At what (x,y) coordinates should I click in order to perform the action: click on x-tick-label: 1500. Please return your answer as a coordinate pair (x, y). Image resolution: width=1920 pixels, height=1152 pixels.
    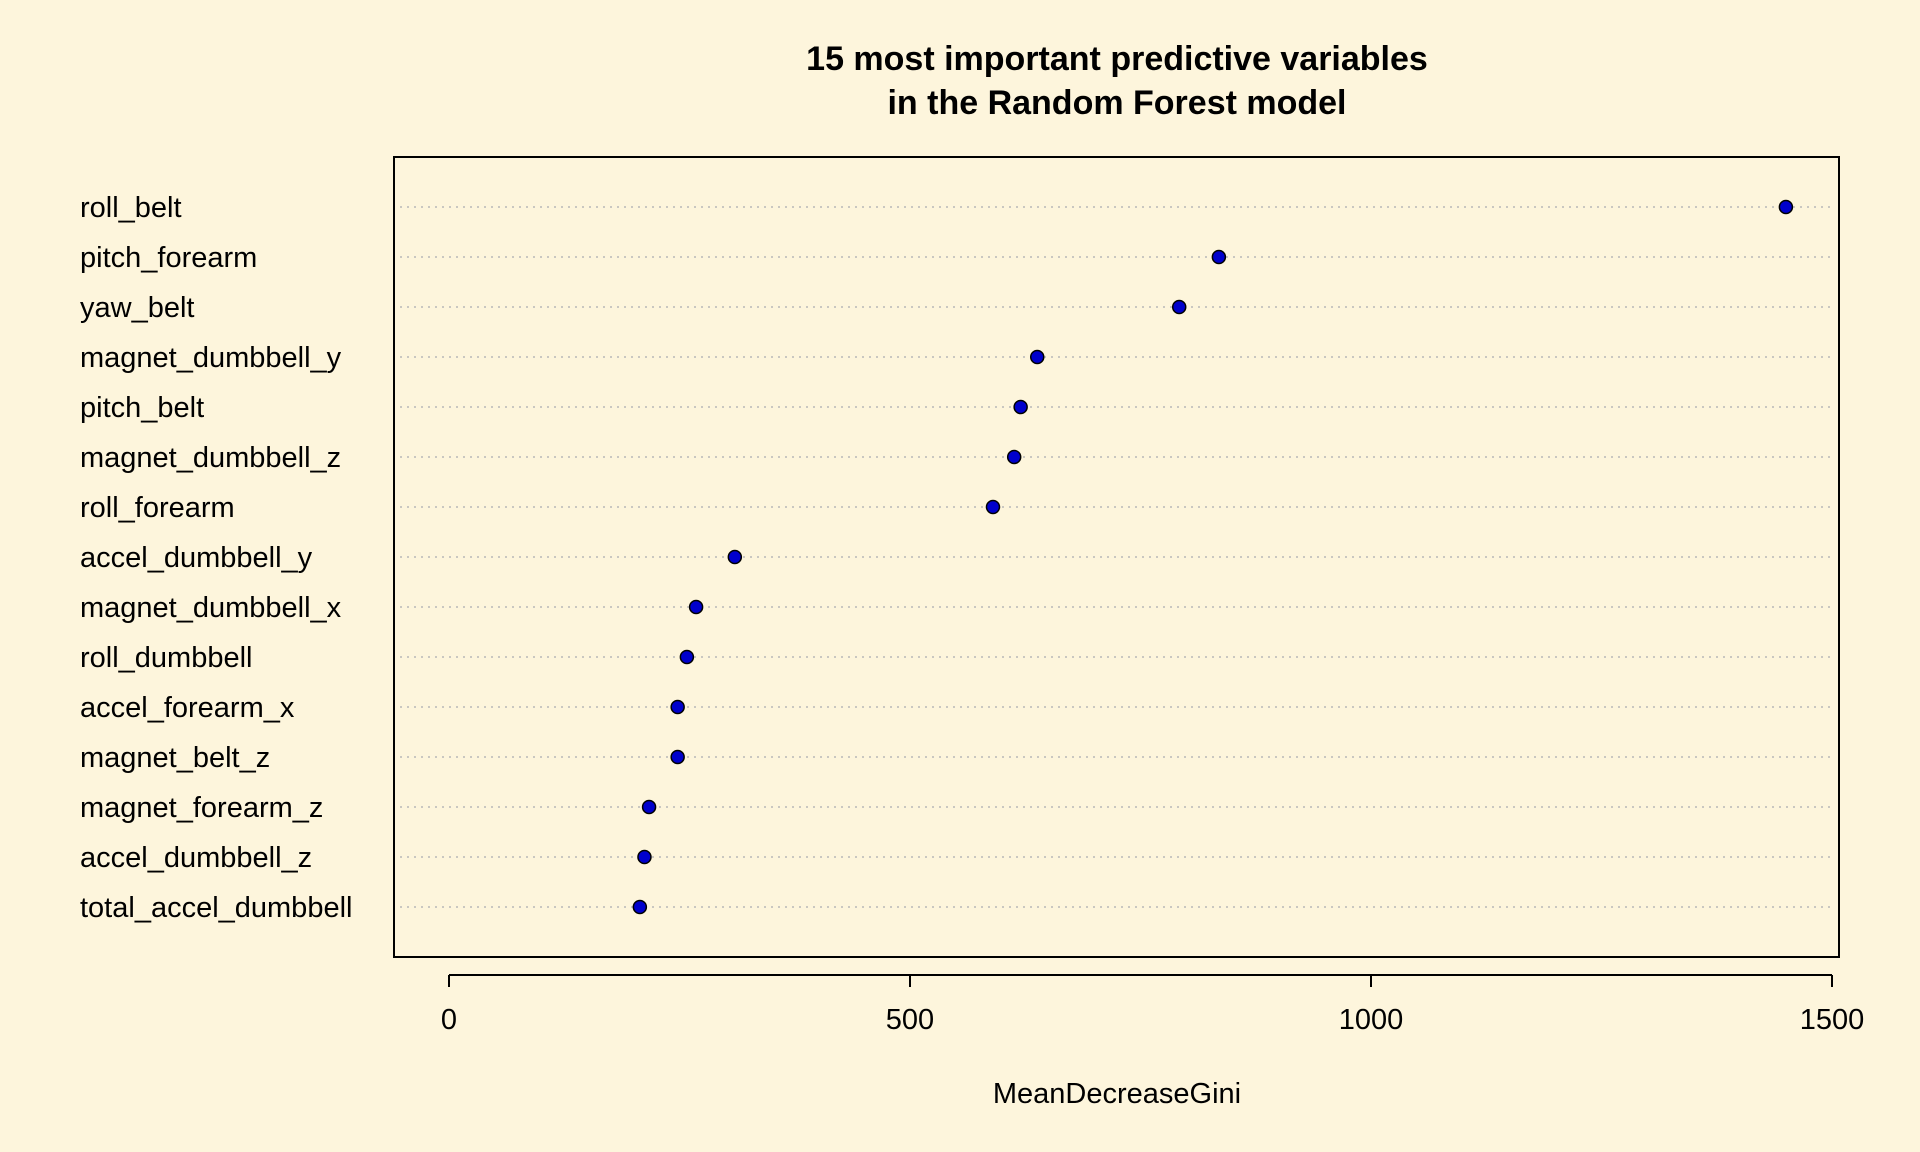
    Looking at the image, I should click on (1832, 1020).